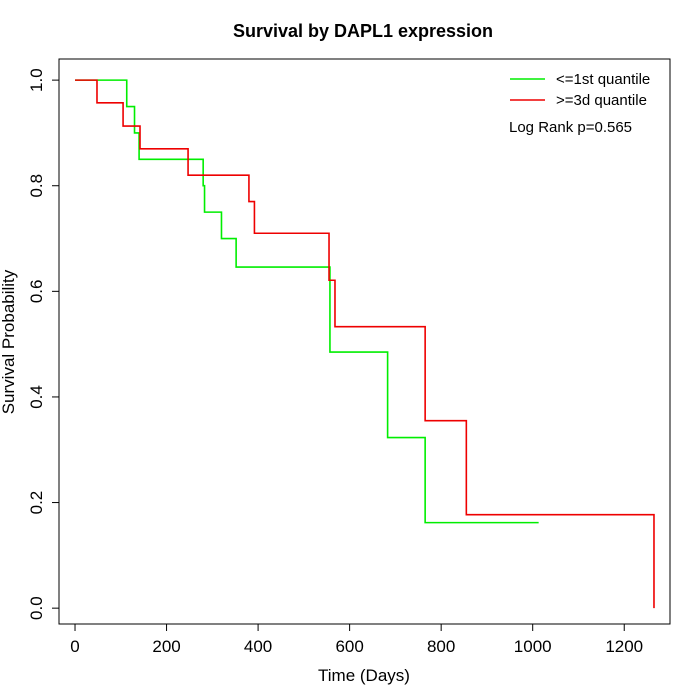  Describe the element at coordinates (533, 646) in the screenshot. I see `x-tick-label: 1000` at that location.